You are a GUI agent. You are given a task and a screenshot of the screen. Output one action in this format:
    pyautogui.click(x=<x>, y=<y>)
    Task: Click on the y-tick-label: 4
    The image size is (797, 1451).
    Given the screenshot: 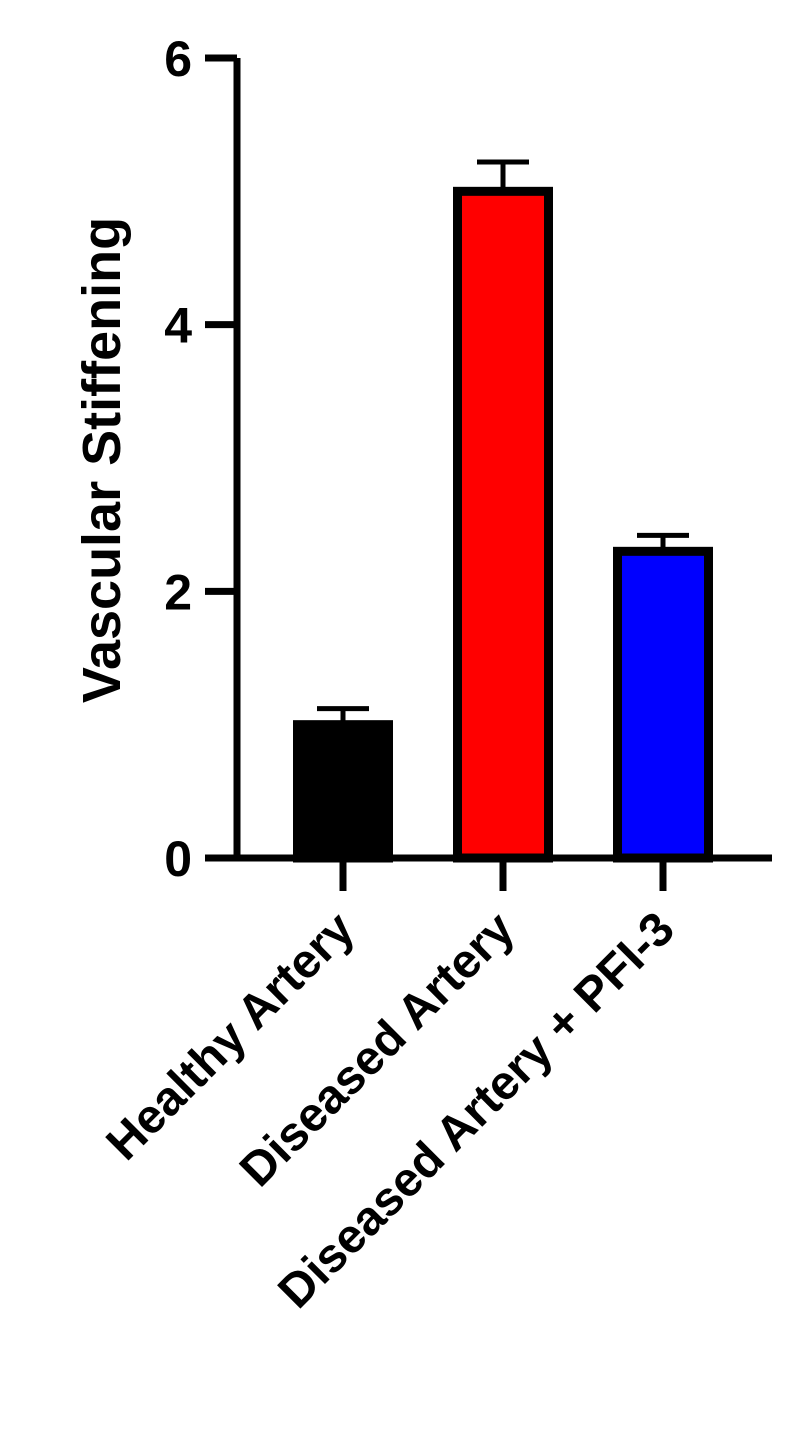 What is the action you would take?
    pyautogui.click(x=178, y=326)
    